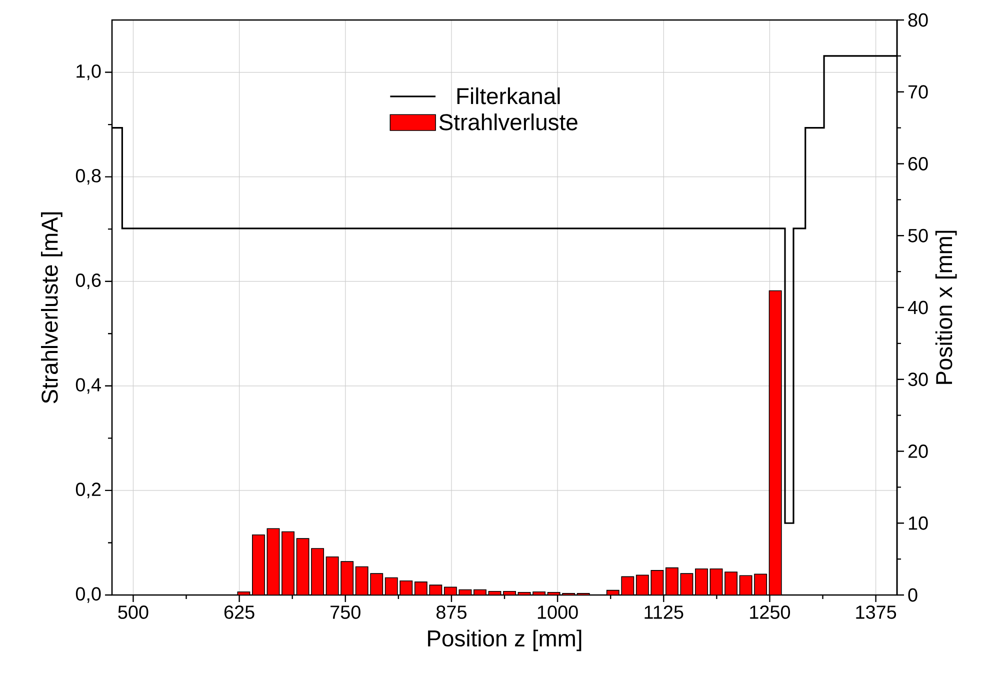  Describe the element at coordinates (88, 282) in the screenshot. I see `y-tick-label: 0,6` at that location.